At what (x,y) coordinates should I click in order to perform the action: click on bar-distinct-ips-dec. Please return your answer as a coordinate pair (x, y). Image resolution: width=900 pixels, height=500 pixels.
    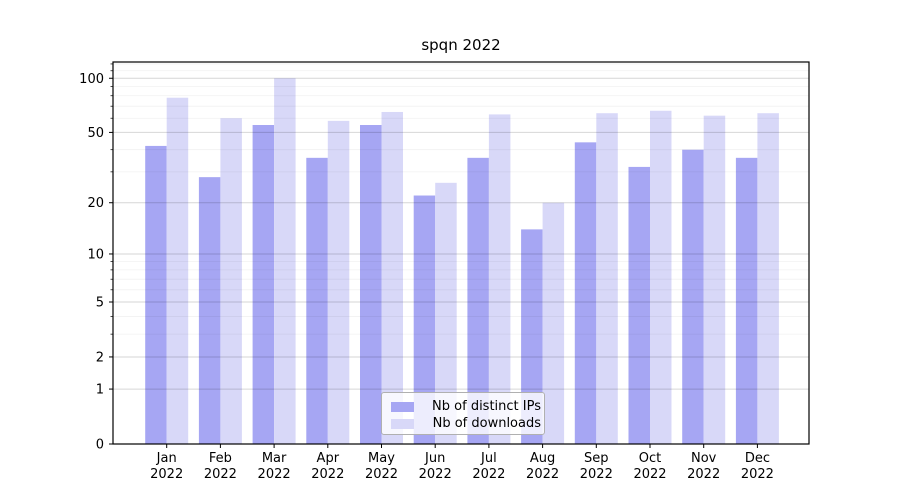
    Looking at the image, I should click on (746, 300).